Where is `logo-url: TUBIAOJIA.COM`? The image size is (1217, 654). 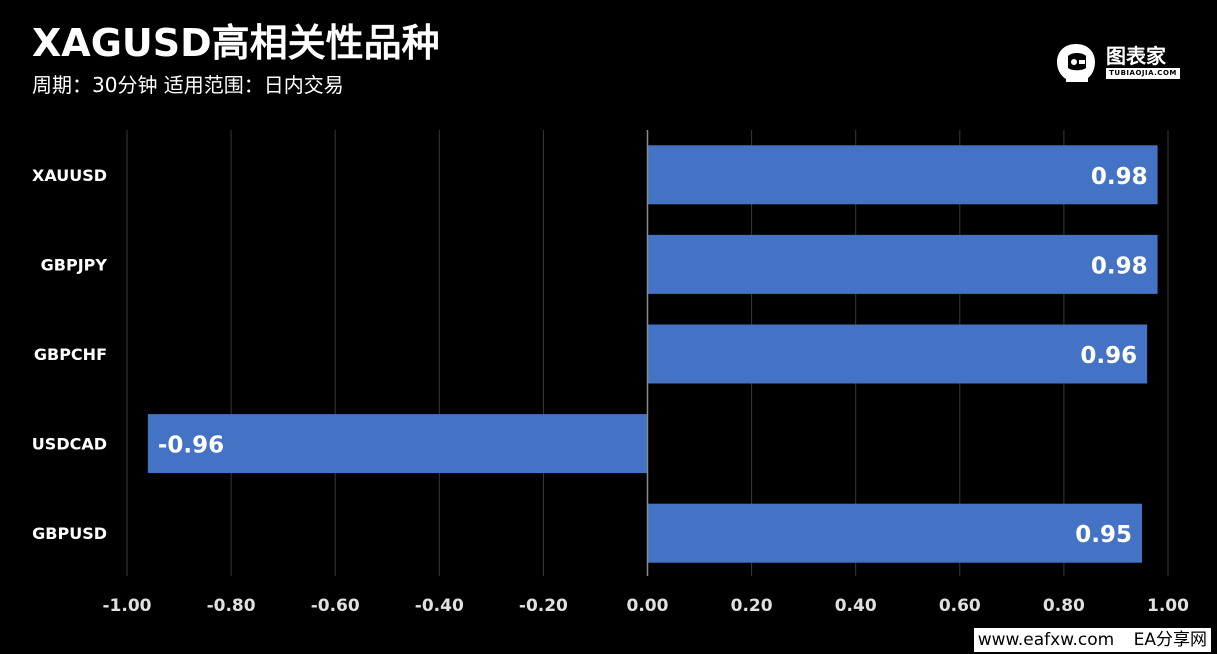
logo-url: TUBIAOJIA.COM is located at coordinates (1143, 73).